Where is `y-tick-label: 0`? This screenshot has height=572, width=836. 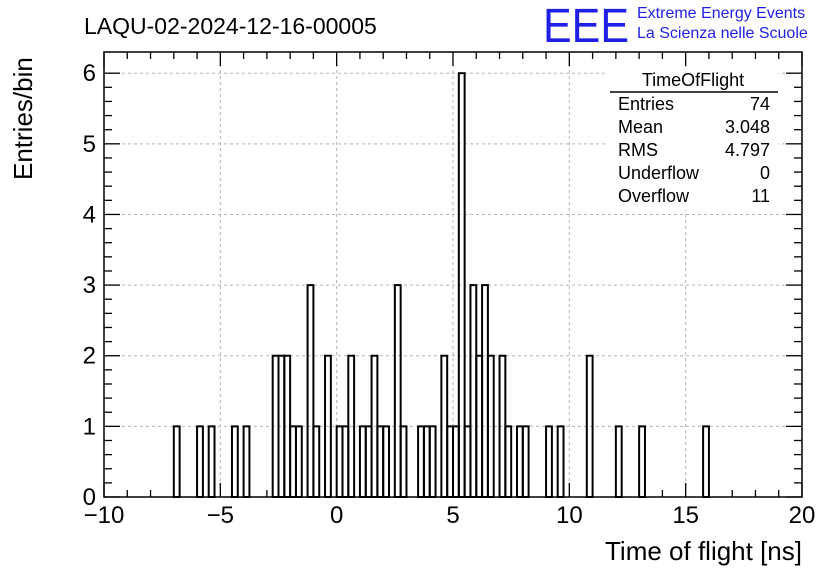
y-tick-label: 0 is located at coordinates (89, 497).